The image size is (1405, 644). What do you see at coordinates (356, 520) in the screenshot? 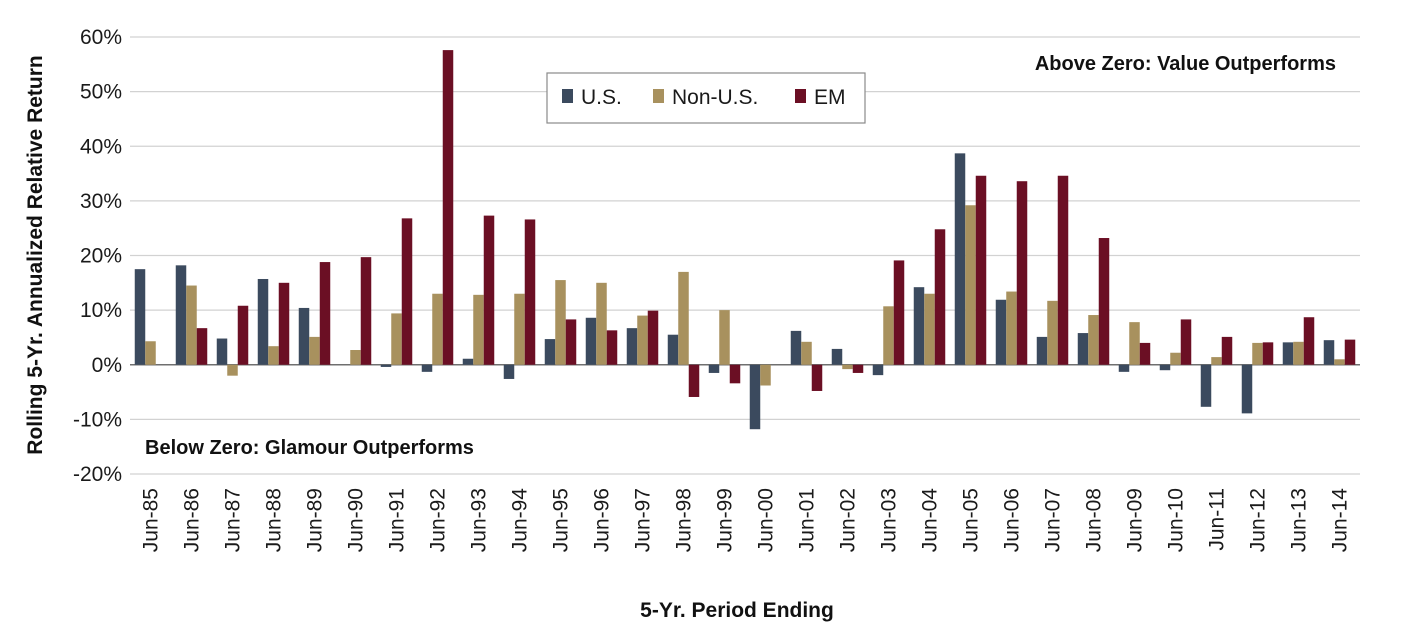
I see `x-tick-label: Jun-90` at bounding box center [356, 520].